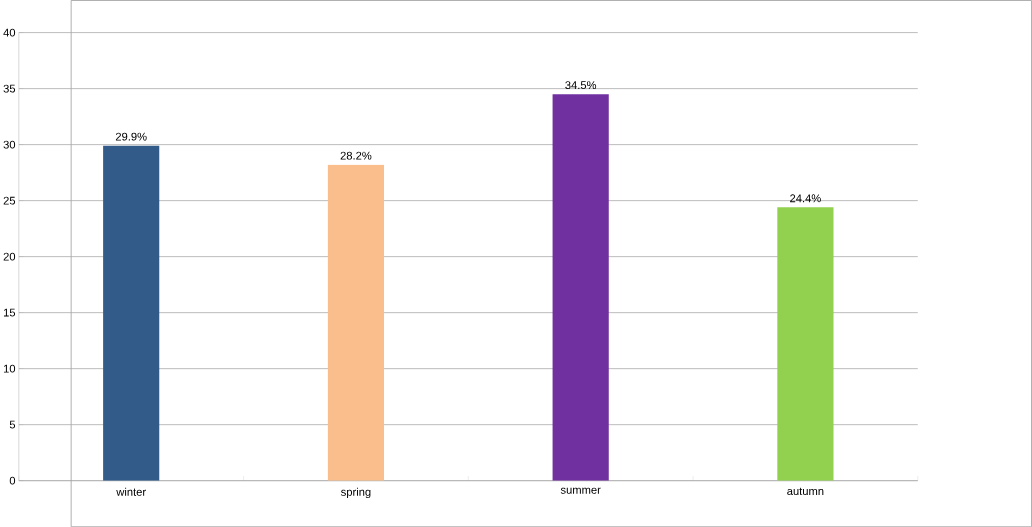 This screenshot has width=1032, height=527. Describe the element at coordinates (9, 368) in the screenshot. I see `y-tick-label: 10` at that location.